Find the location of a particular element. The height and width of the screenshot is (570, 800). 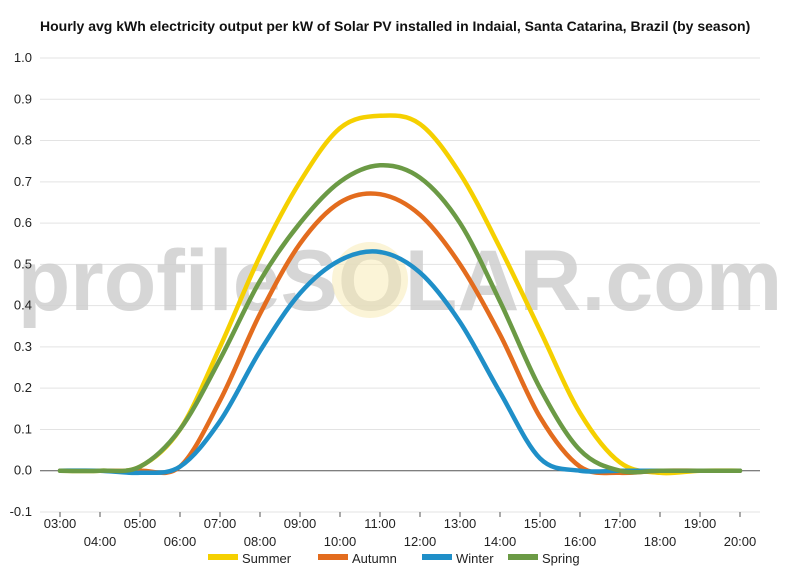

x-tick-label: 14:00 is located at coordinates (500, 541).